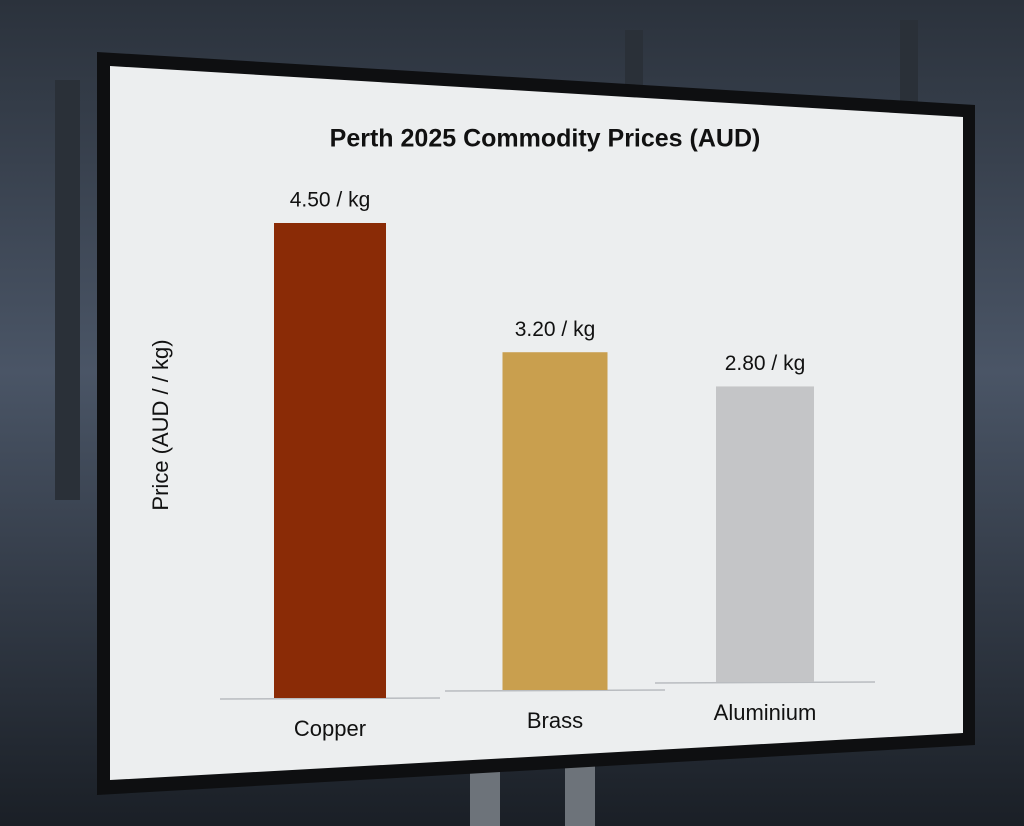  What do you see at coordinates (765, 712) in the screenshot?
I see `x-tick-label: Aluminium` at bounding box center [765, 712].